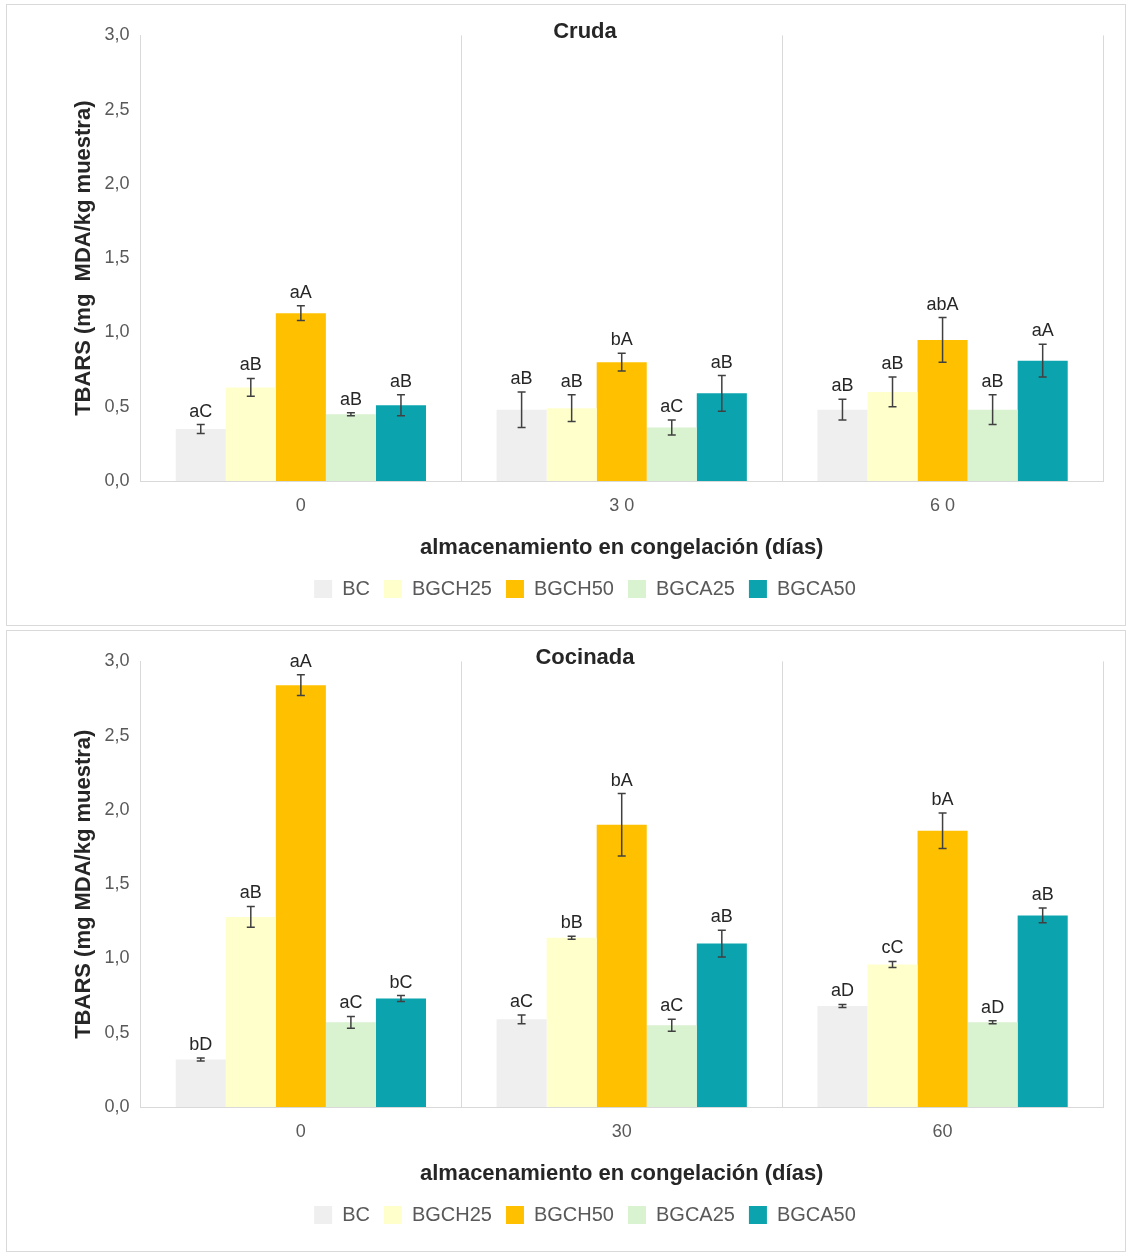 The height and width of the screenshot is (1257, 1132). What do you see at coordinates (622, 504) in the screenshot?
I see `x-tick-label: 3 0` at bounding box center [622, 504].